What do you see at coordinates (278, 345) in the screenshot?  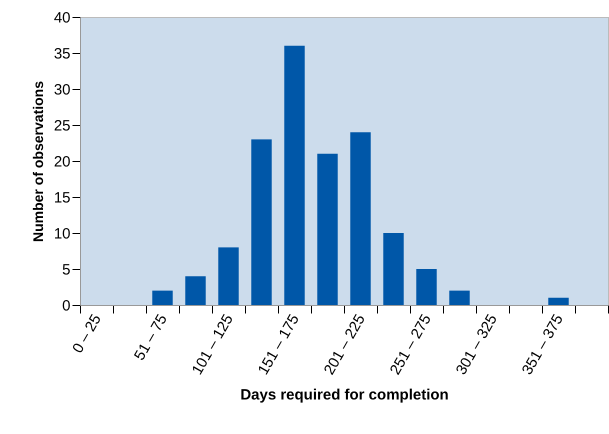 I see `x-tick-label: 151 – 175` at bounding box center [278, 345].